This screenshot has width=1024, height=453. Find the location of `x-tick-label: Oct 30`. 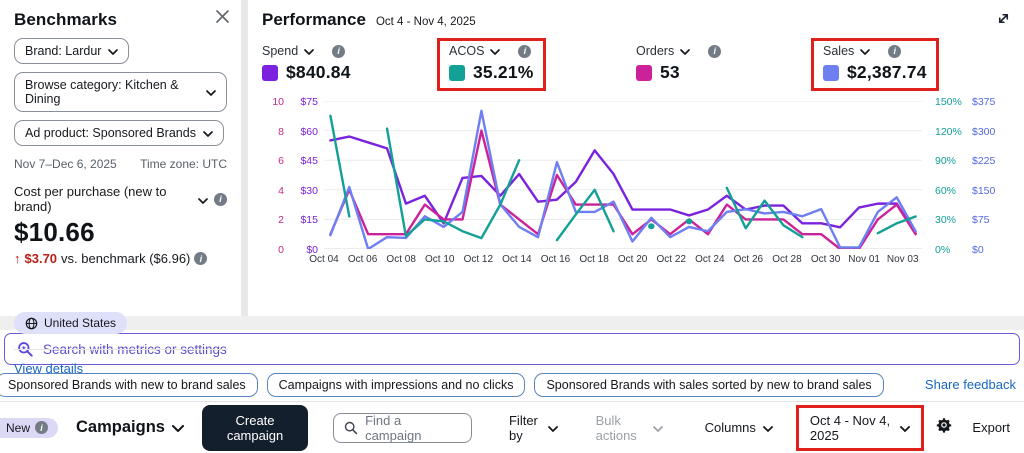

x-tick-label: Oct 30 is located at coordinates (825, 259).